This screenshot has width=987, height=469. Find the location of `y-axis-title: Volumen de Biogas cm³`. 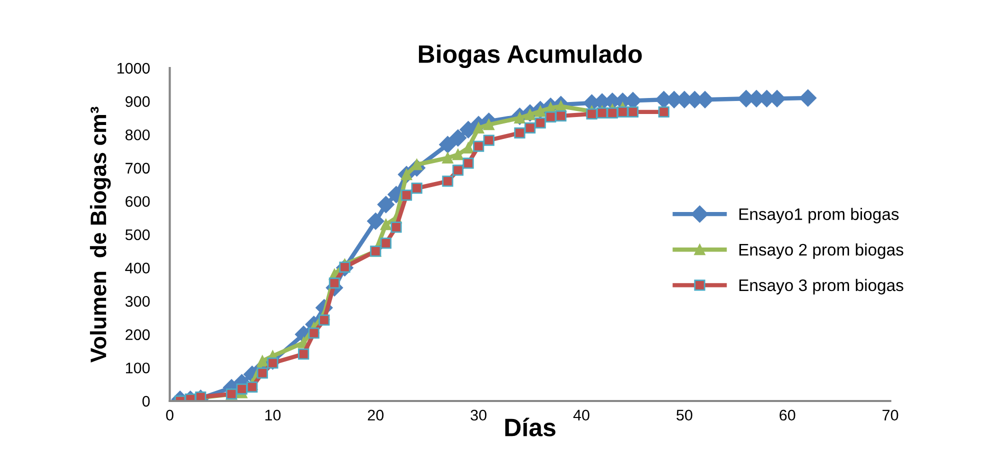

y-axis-title: Volumen de Biogas cm³ is located at coordinates (100, 234).